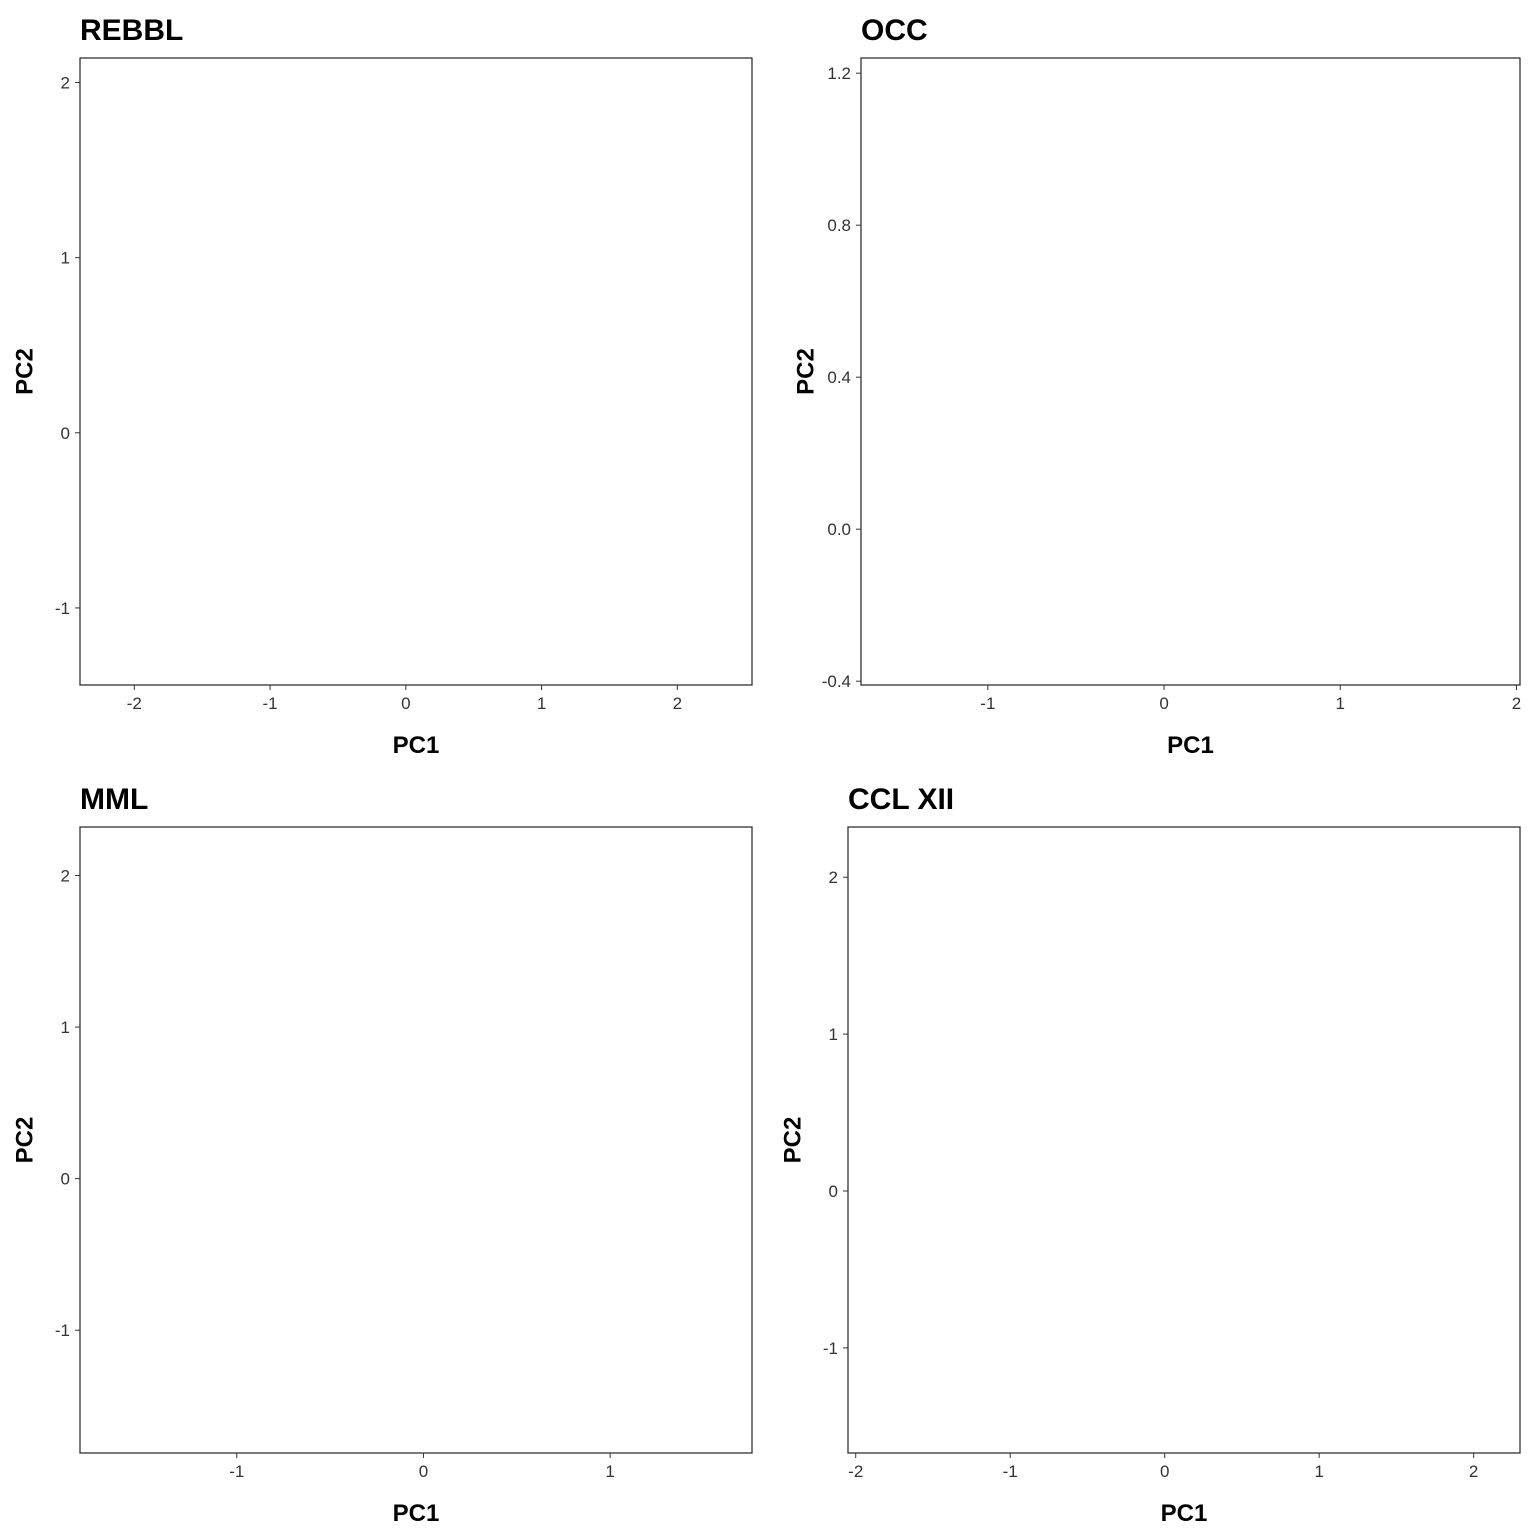 The height and width of the screenshot is (1536, 1536). What do you see at coordinates (839, 377) in the screenshot?
I see `y-tick-label: 0.4` at bounding box center [839, 377].